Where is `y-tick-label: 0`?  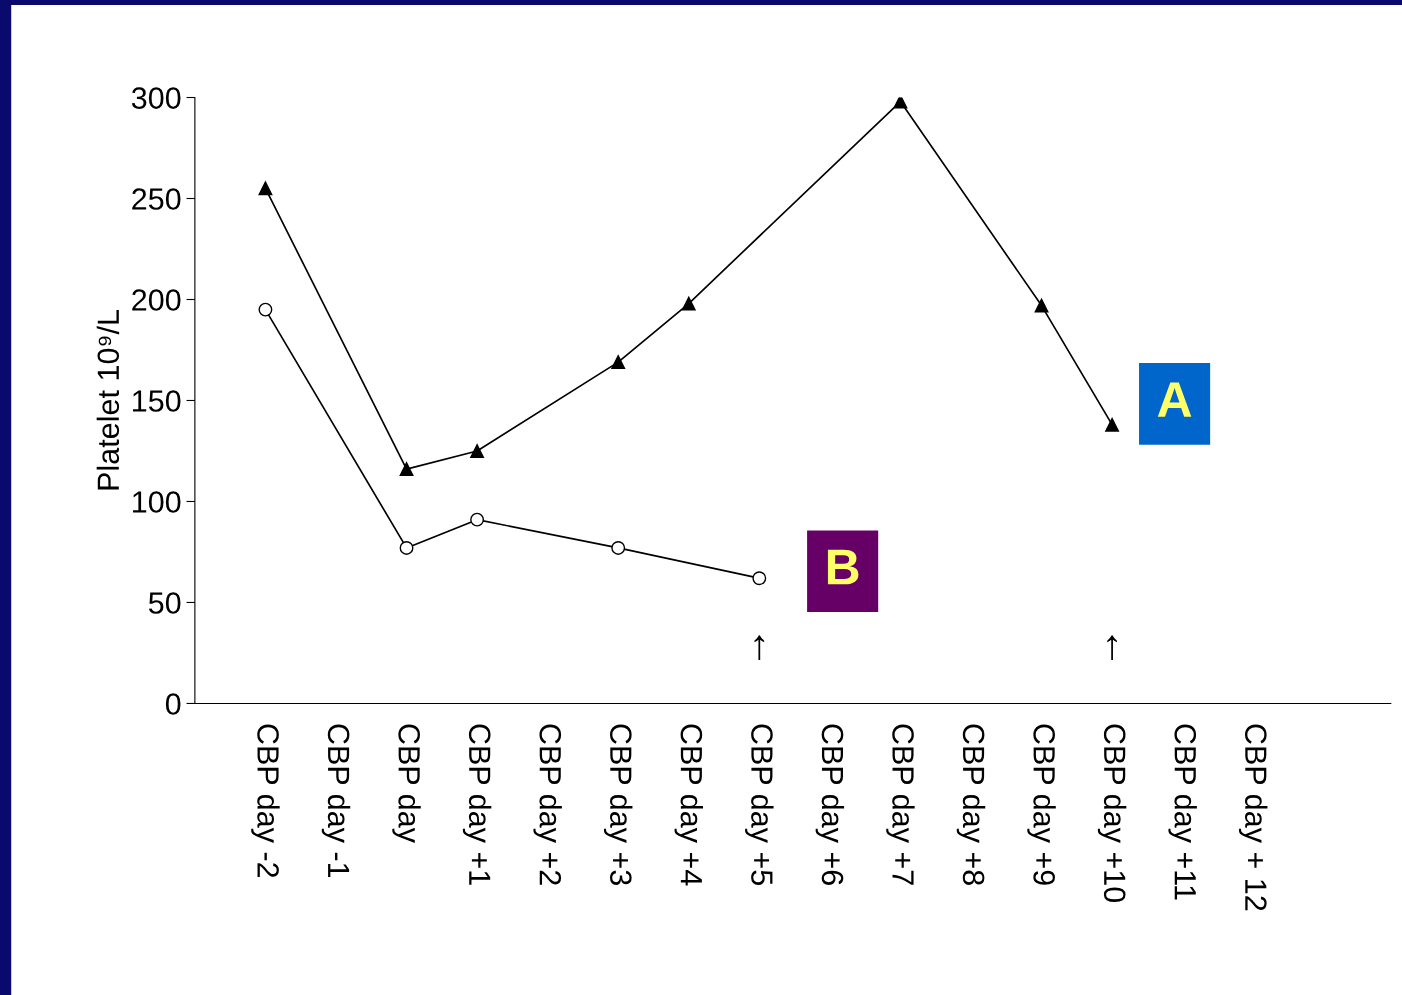
y-tick-label: 0 is located at coordinates (173, 704).